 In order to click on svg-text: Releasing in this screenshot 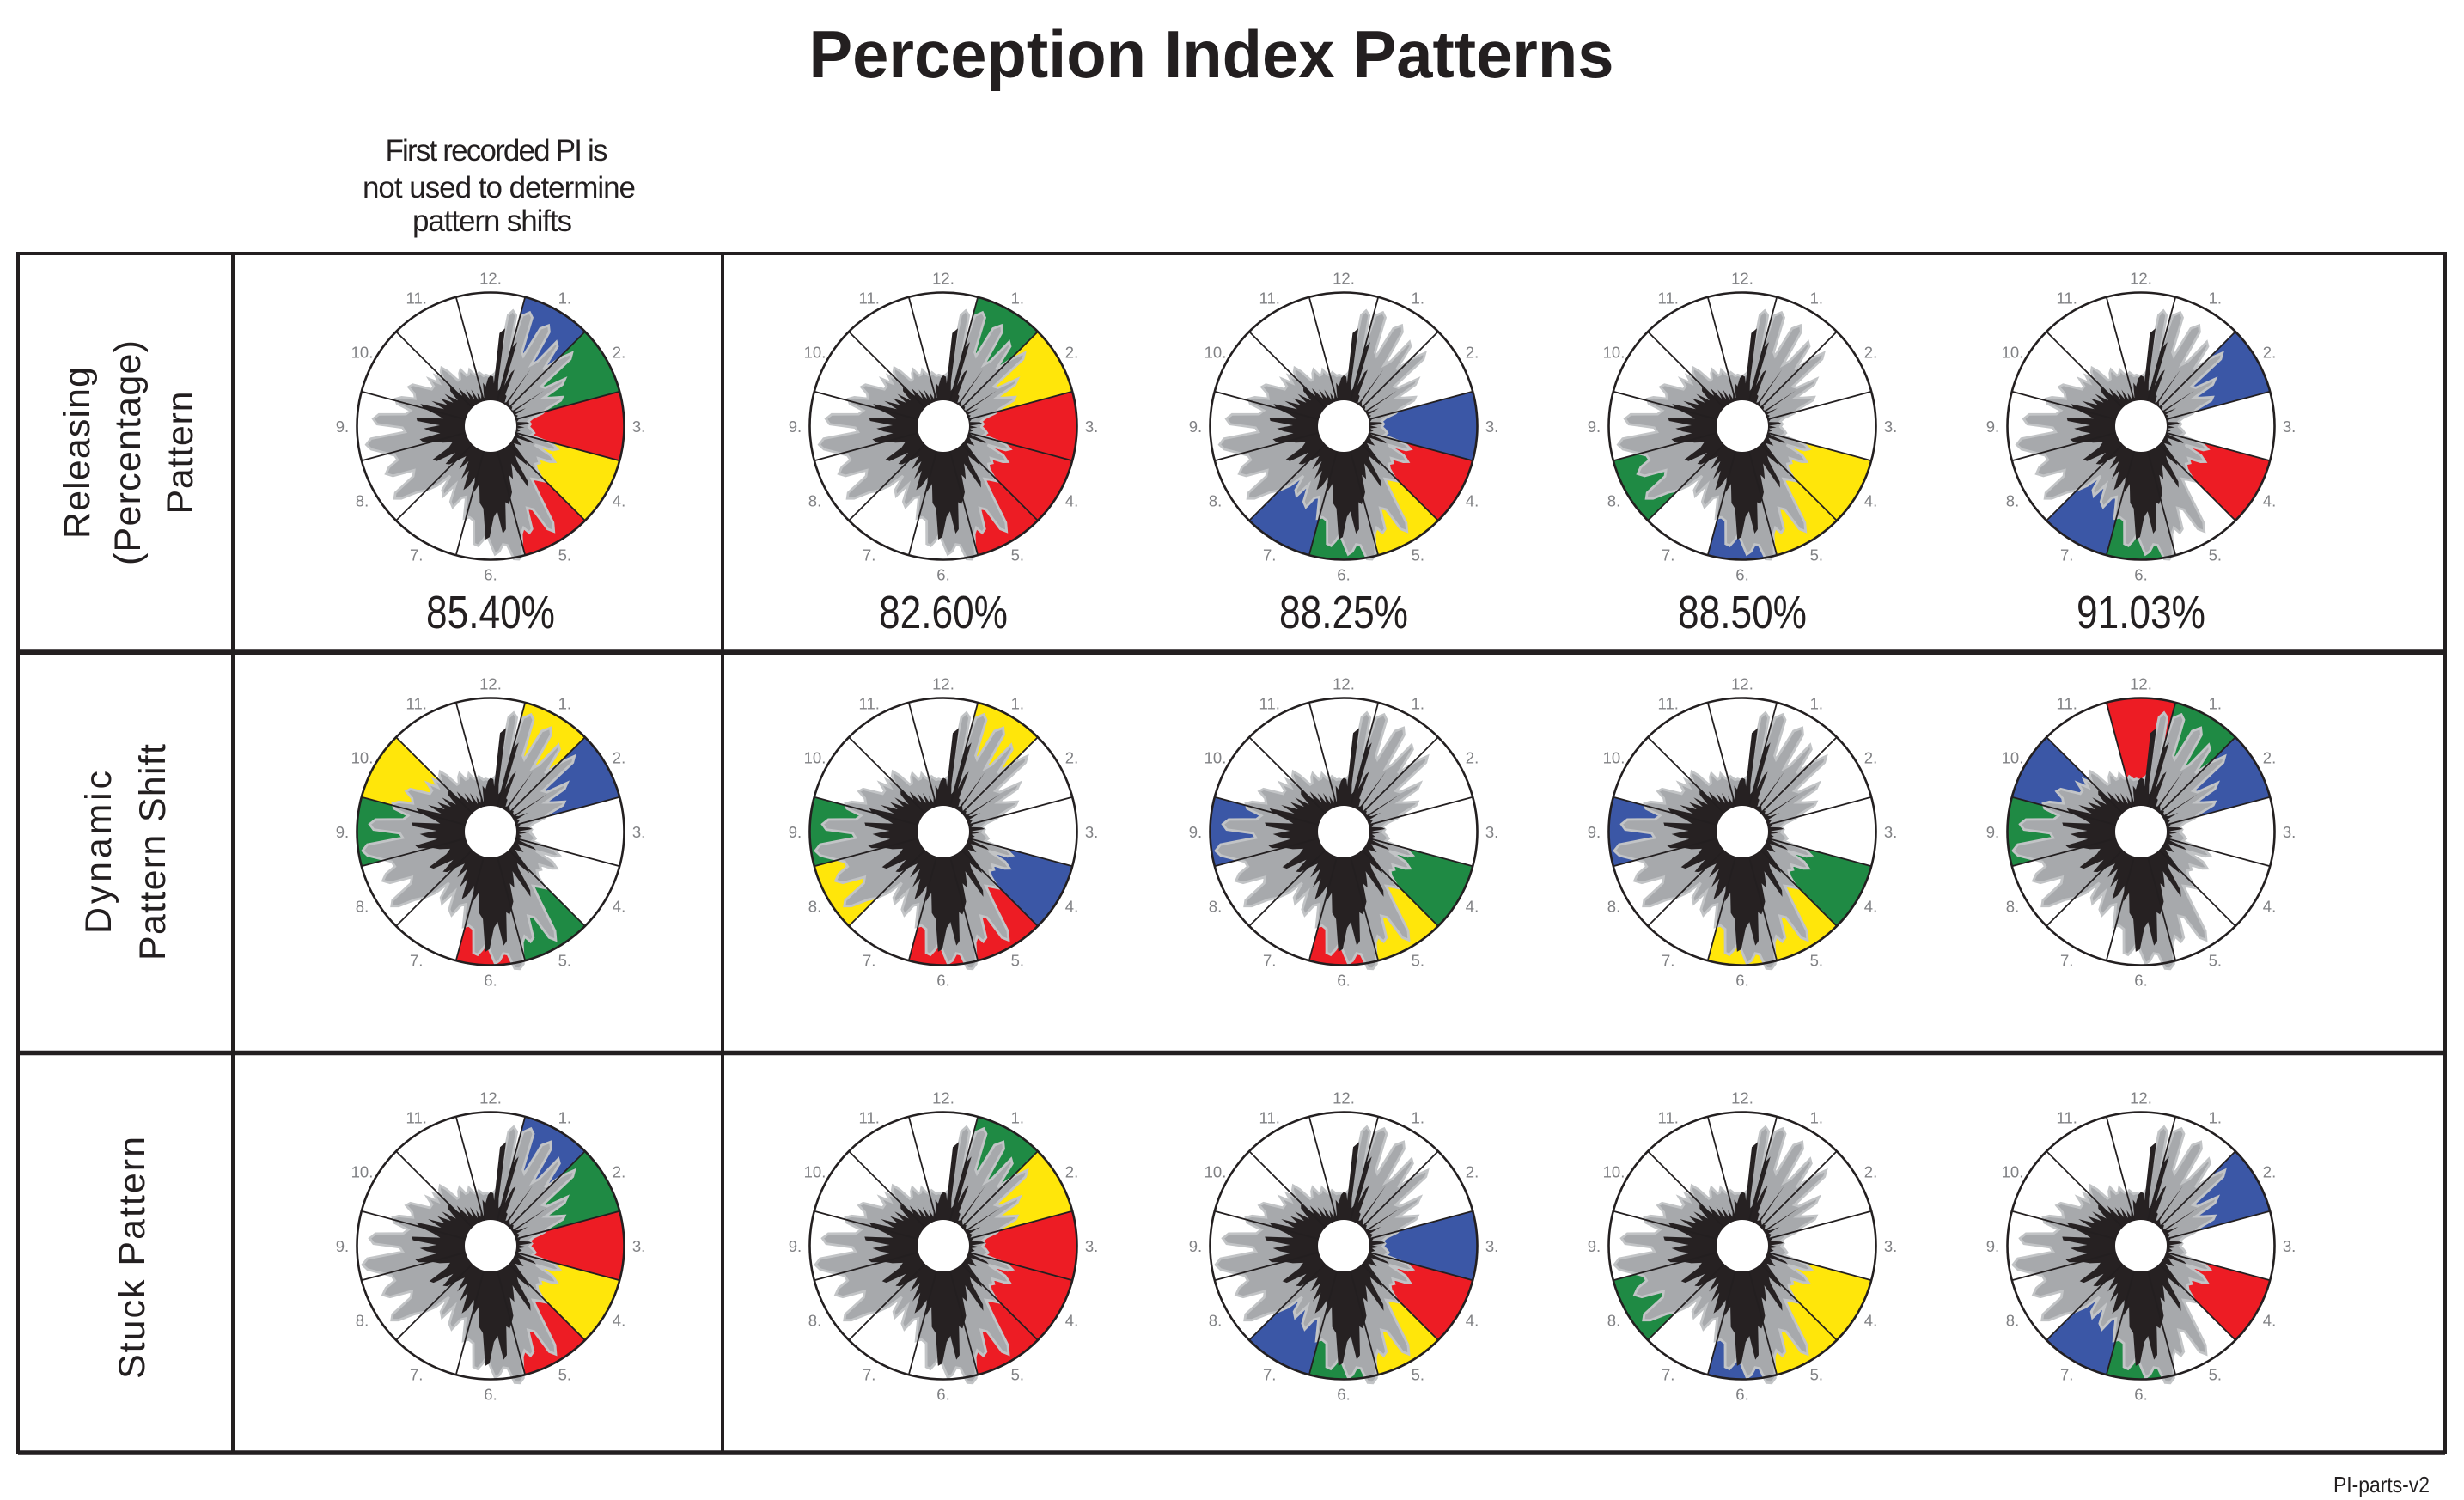, I will do `click(77, 453)`.